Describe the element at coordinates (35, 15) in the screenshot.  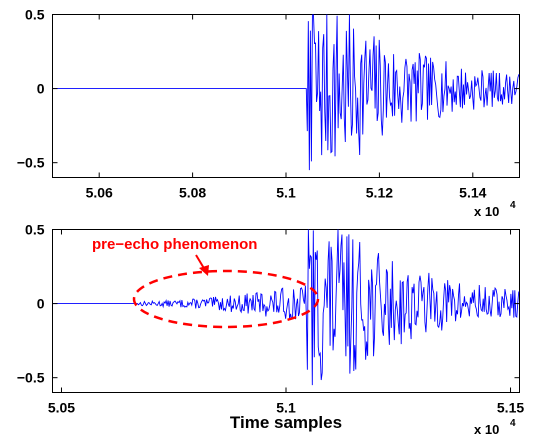
I see `top-ytick-label: 0.5` at that location.